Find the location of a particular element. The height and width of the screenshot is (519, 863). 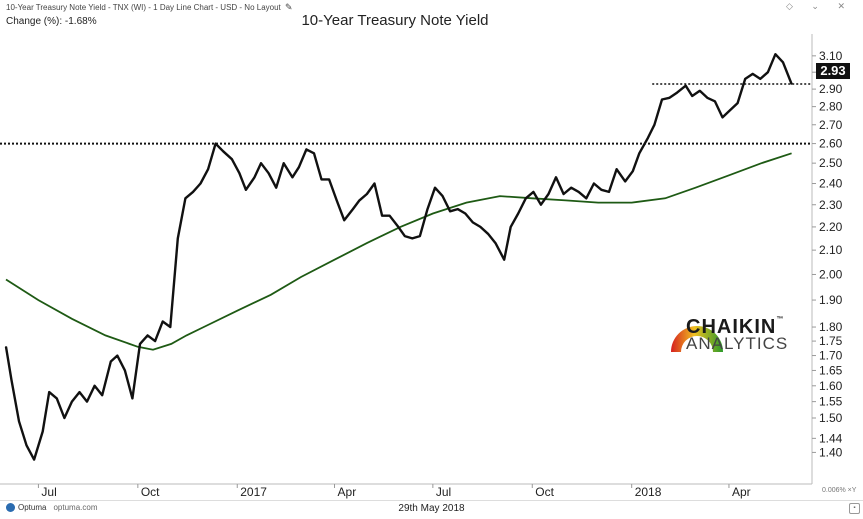

brand-url: optuma.com is located at coordinates (75, 507).